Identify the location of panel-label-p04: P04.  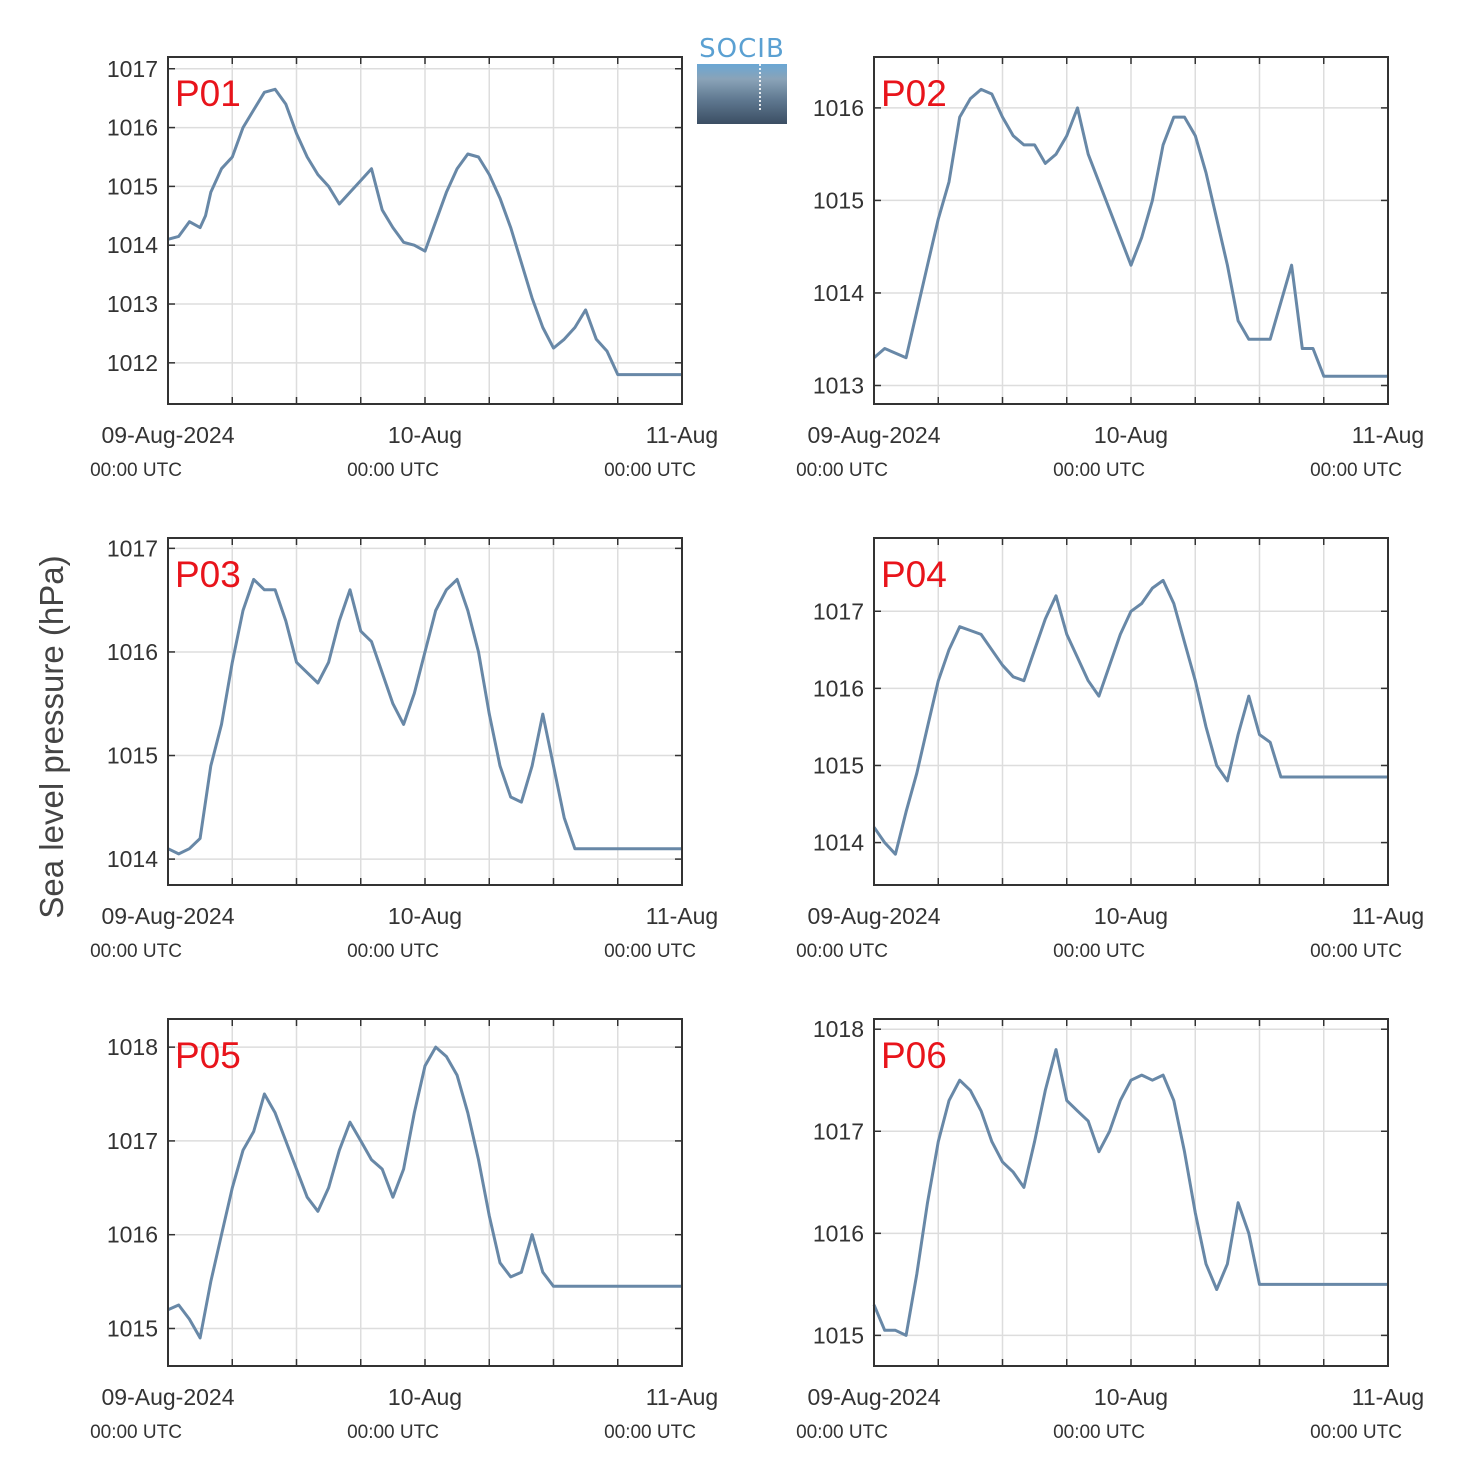
(914, 574).